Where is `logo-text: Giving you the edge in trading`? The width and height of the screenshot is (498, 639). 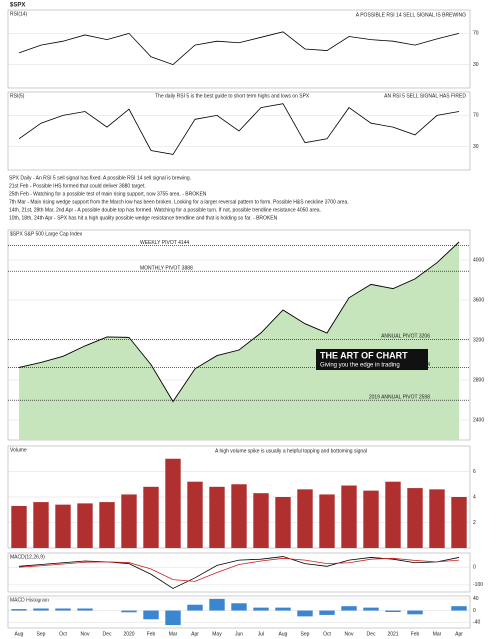
logo-text: Giving you the edge in trading is located at coordinates (360, 366).